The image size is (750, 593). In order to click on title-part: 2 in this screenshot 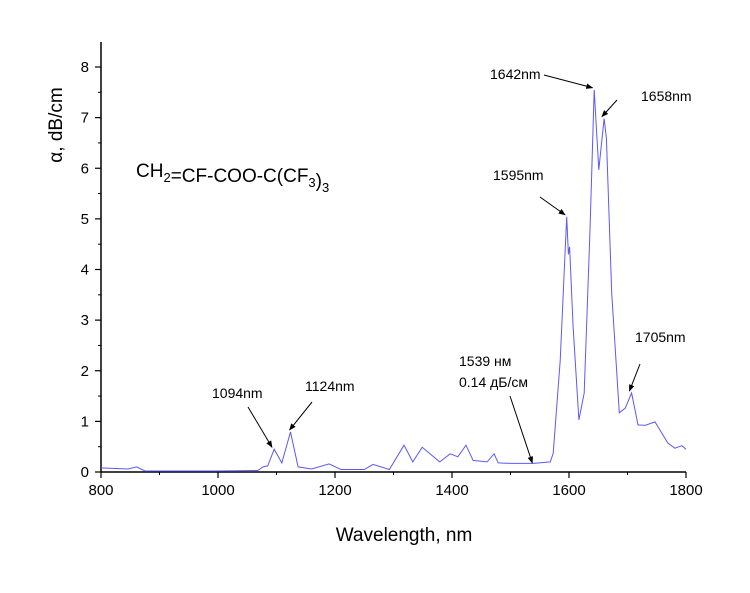, I will do `click(166, 177)`.